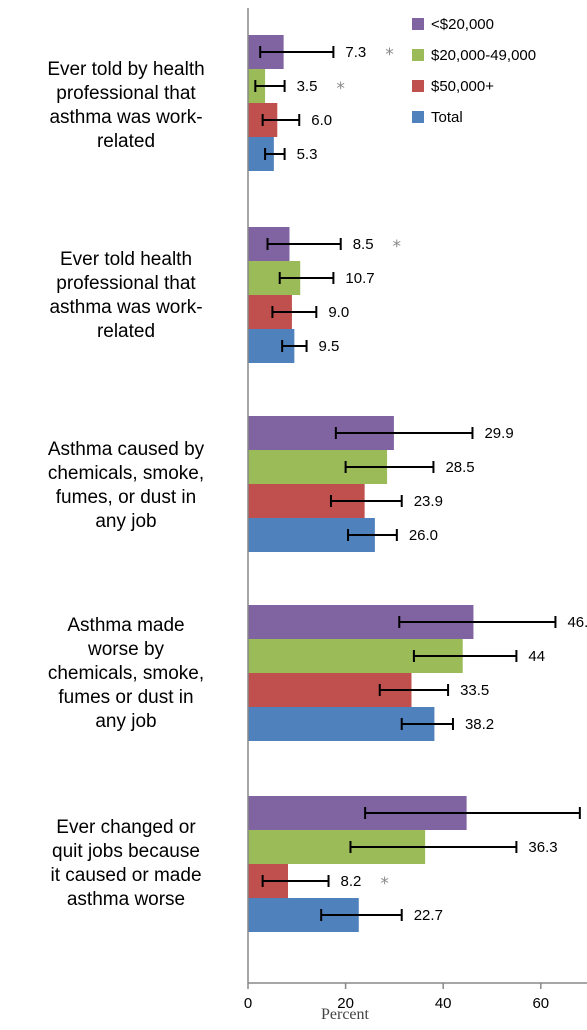  What do you see at coordinates (355, 52) in the screenshot?
I see `data-label: 7.3` at bounding box center [355, 52].